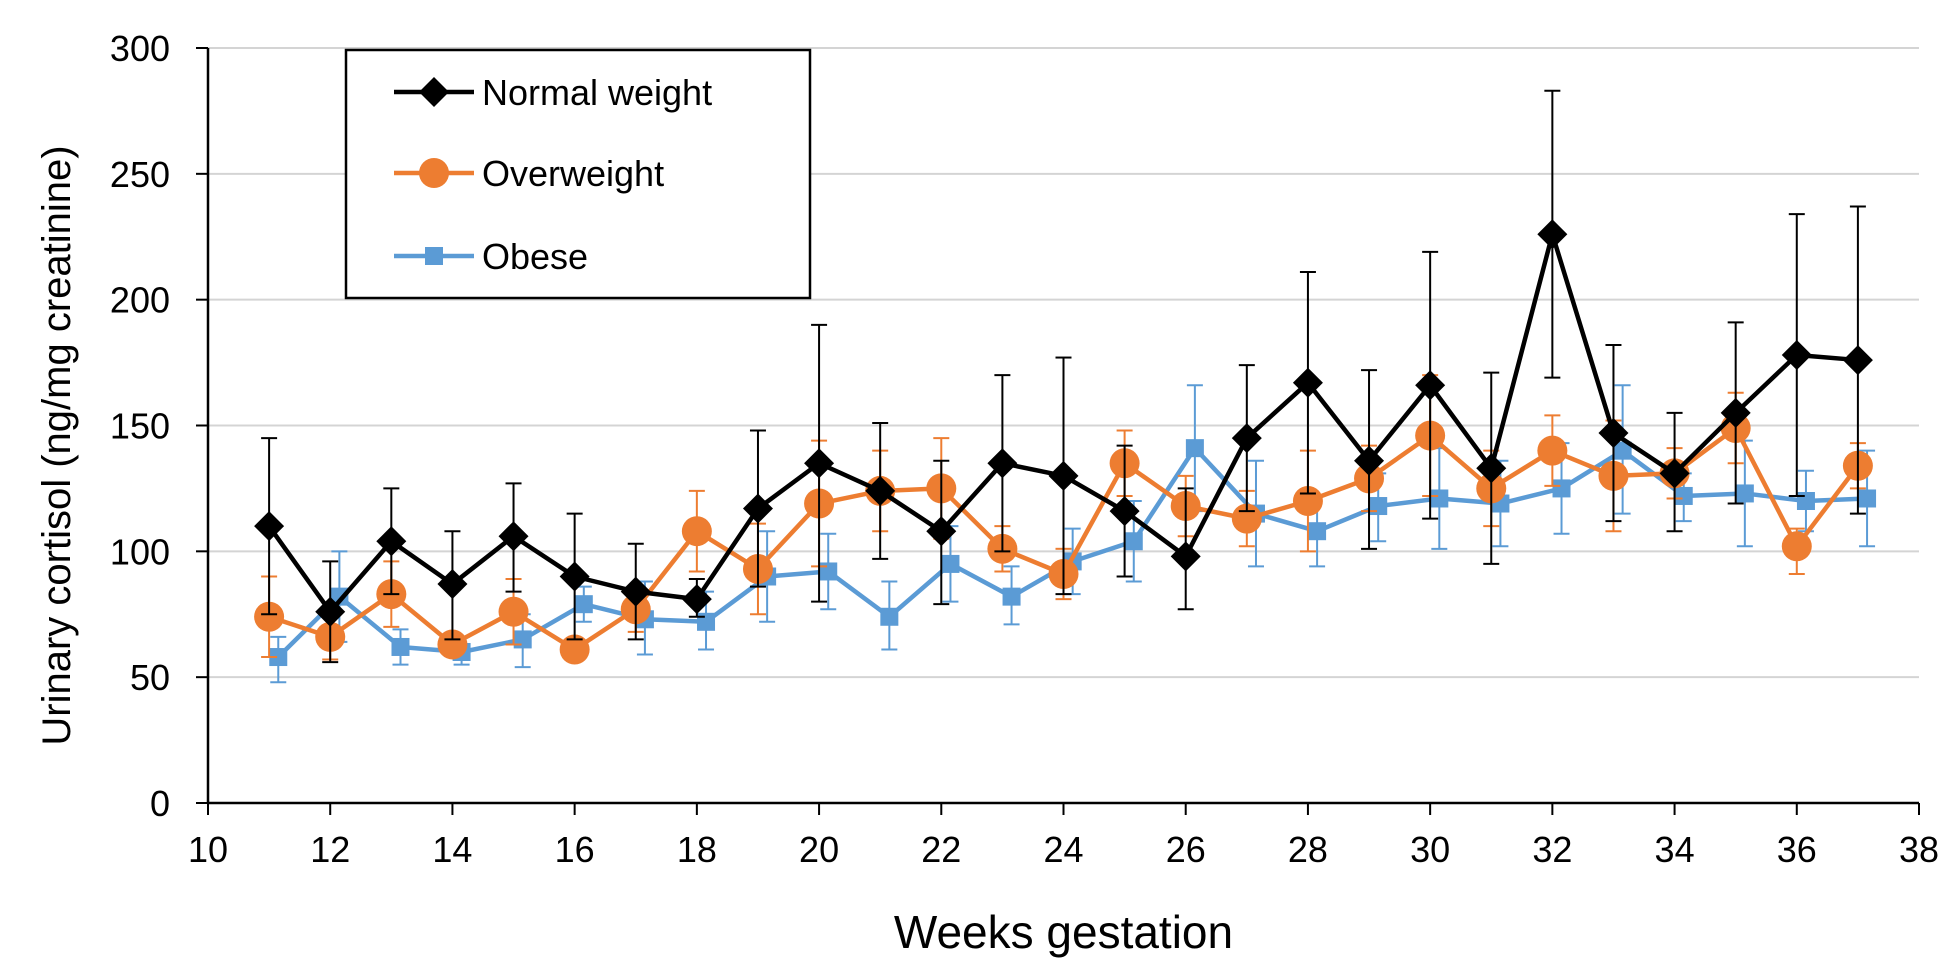 Image resolution: width=1949 pixels, height=979 pixels. What do you see at coordinates (1063, 932) in the screenshot?
I see `x-axis-title: Weeks gestation` at bounding box center [1063, 932].